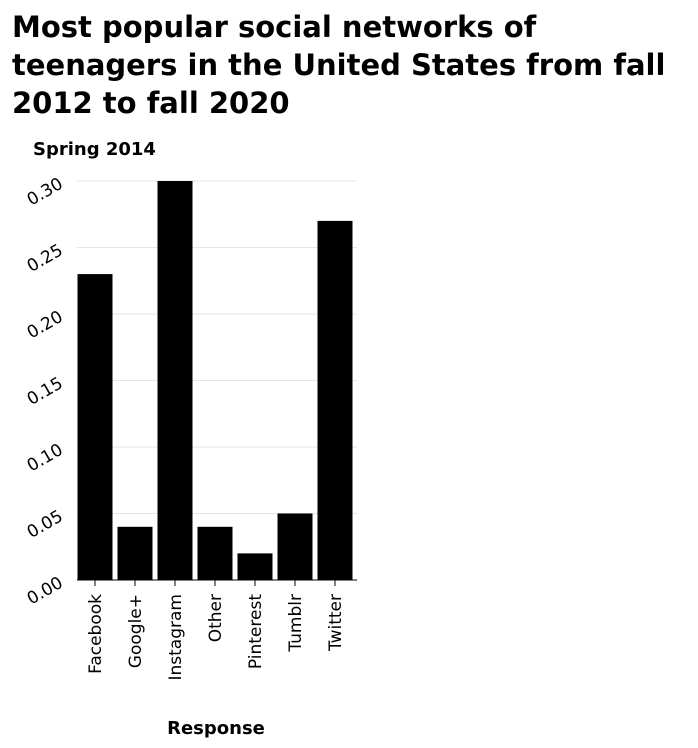 This screenshot has height=748, width=698. I want to click on y-tick-label: 0.30, so click(45, 192).